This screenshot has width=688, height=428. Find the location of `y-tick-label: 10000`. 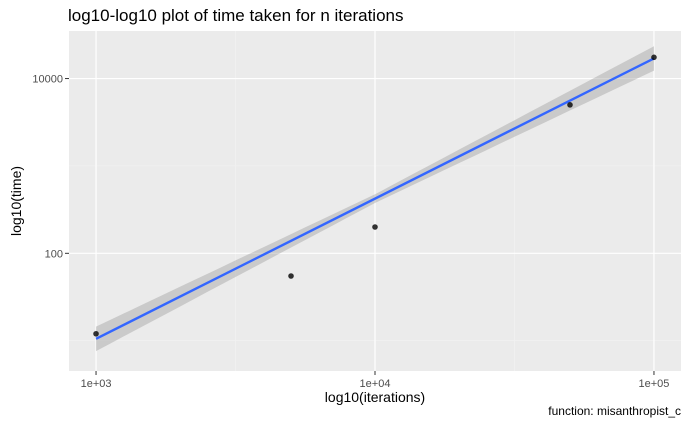

y-tick-label: 10000 is located at coordinates (47, 80).